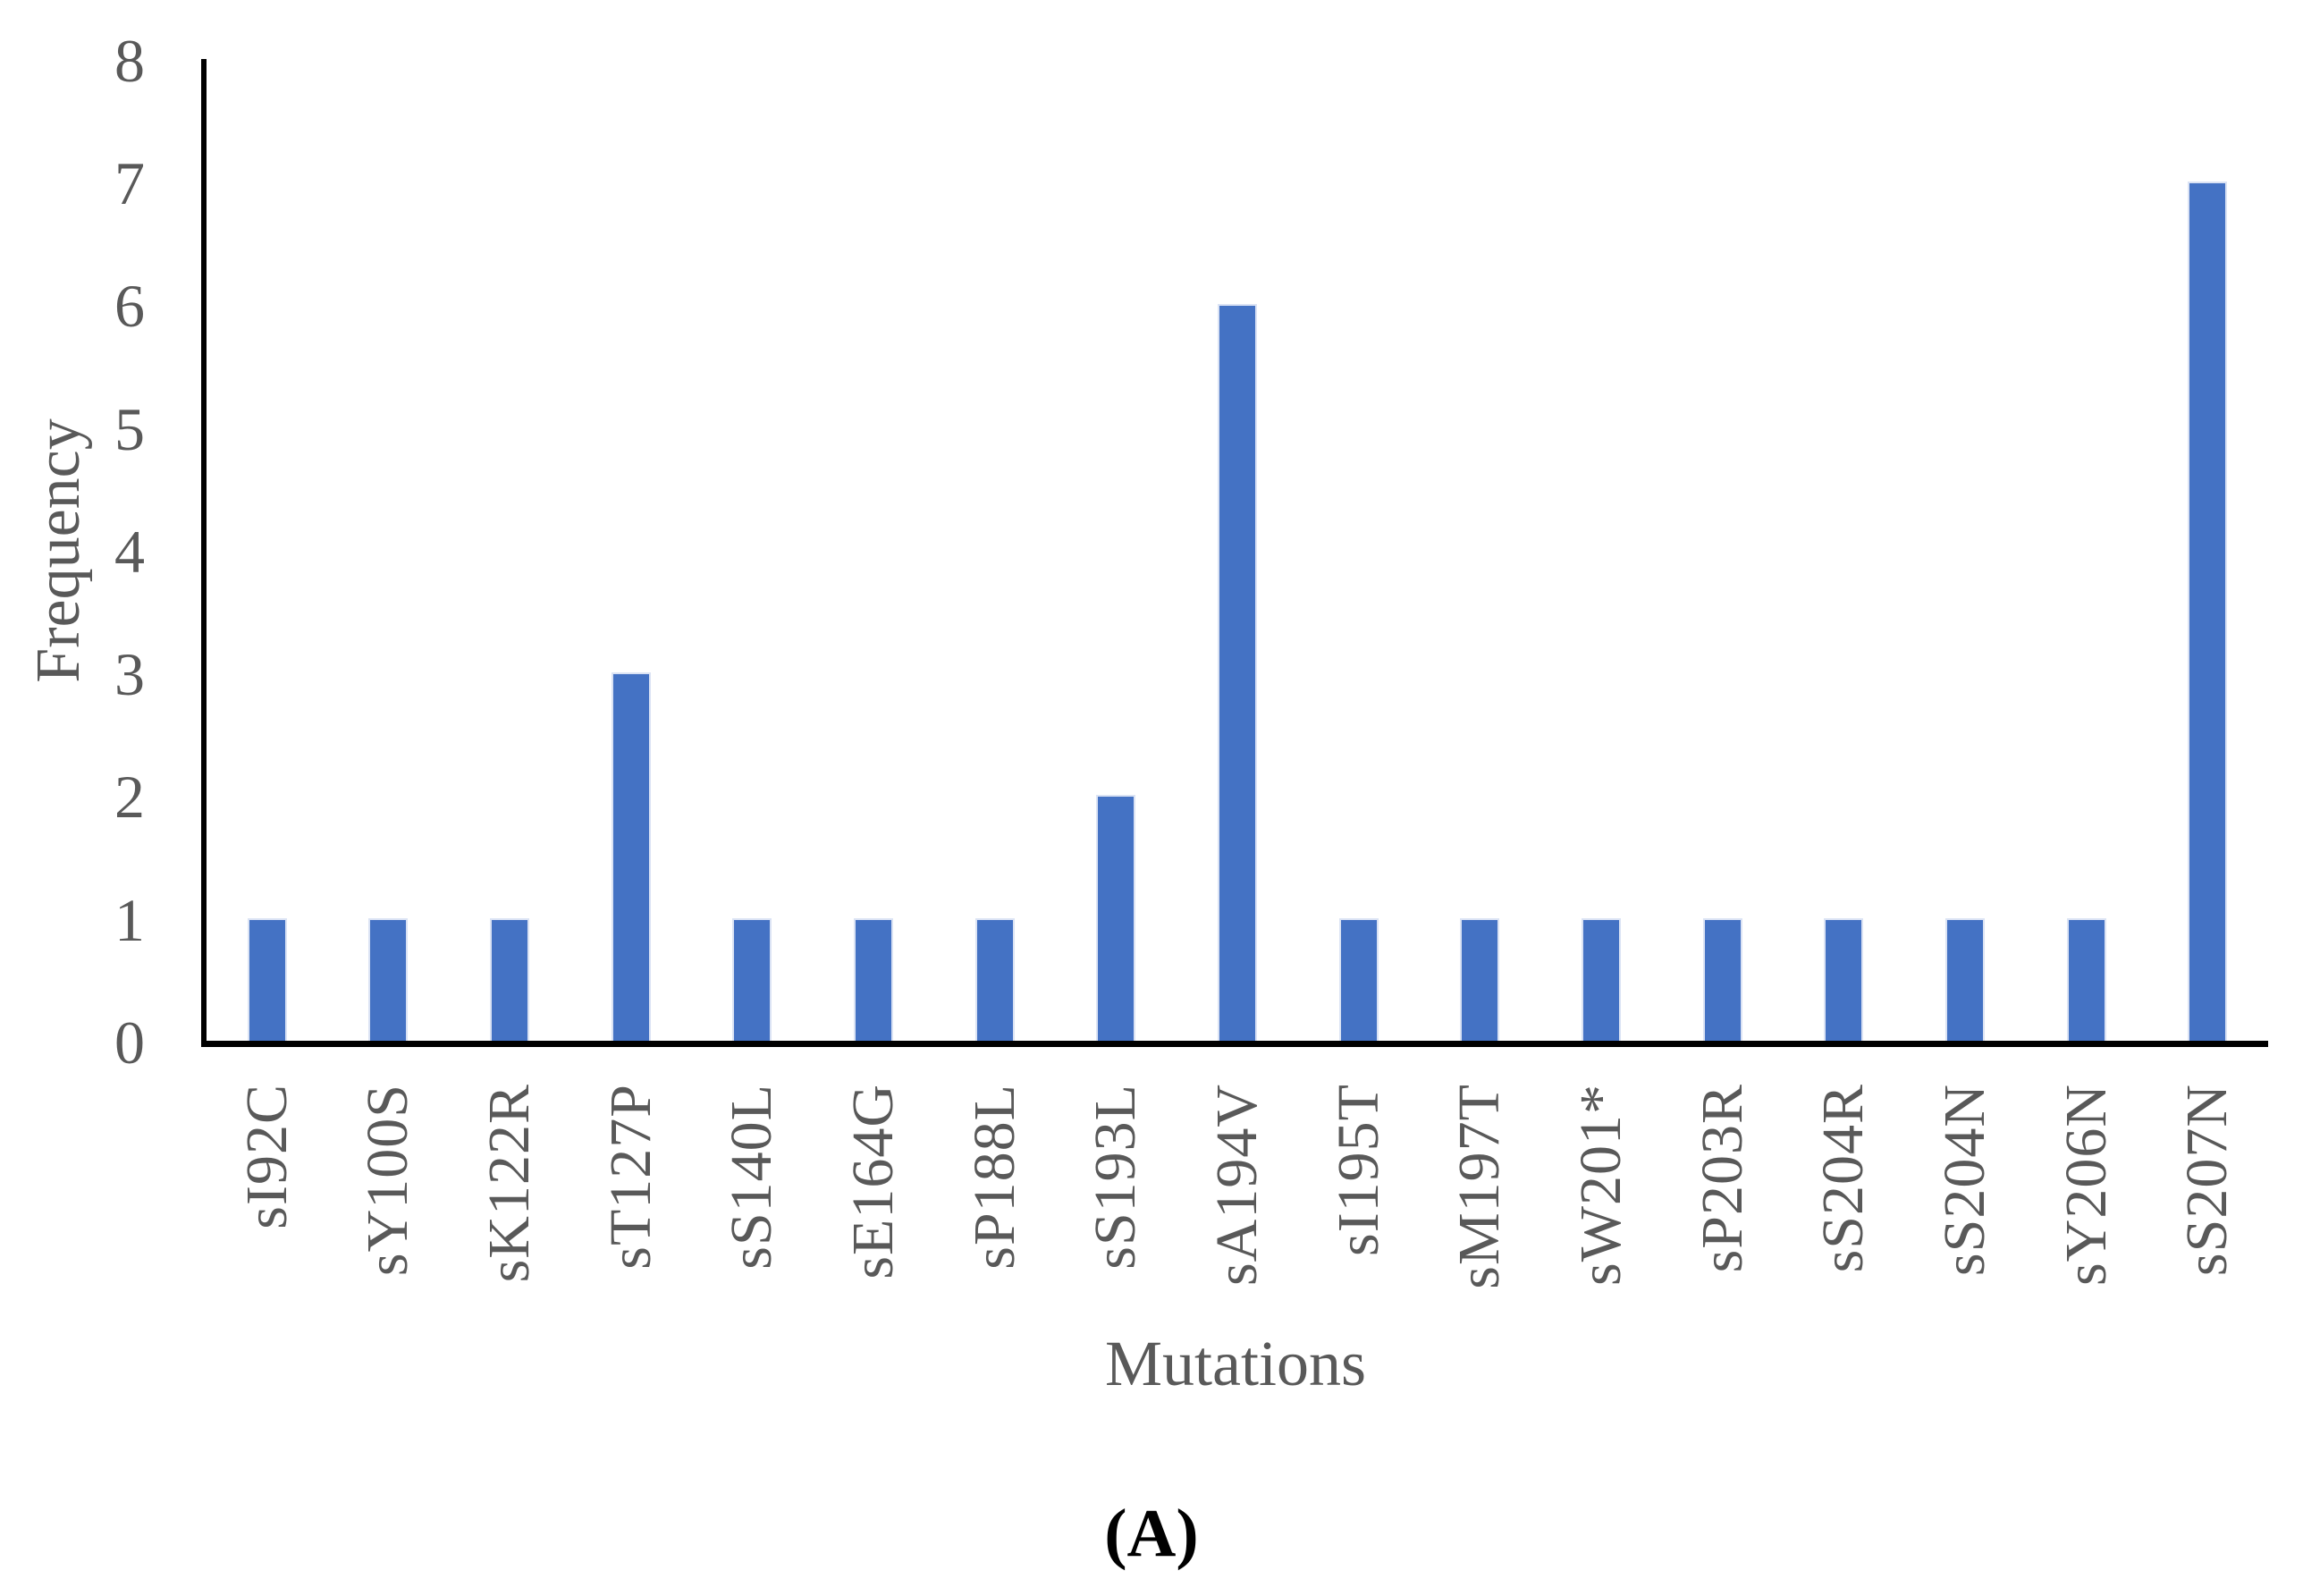 The image size is (2303, 1596). Describe the element at coordinates (873, 1182) in the screenshot. I see `x-tick-sE164G: sE164G` at that location.